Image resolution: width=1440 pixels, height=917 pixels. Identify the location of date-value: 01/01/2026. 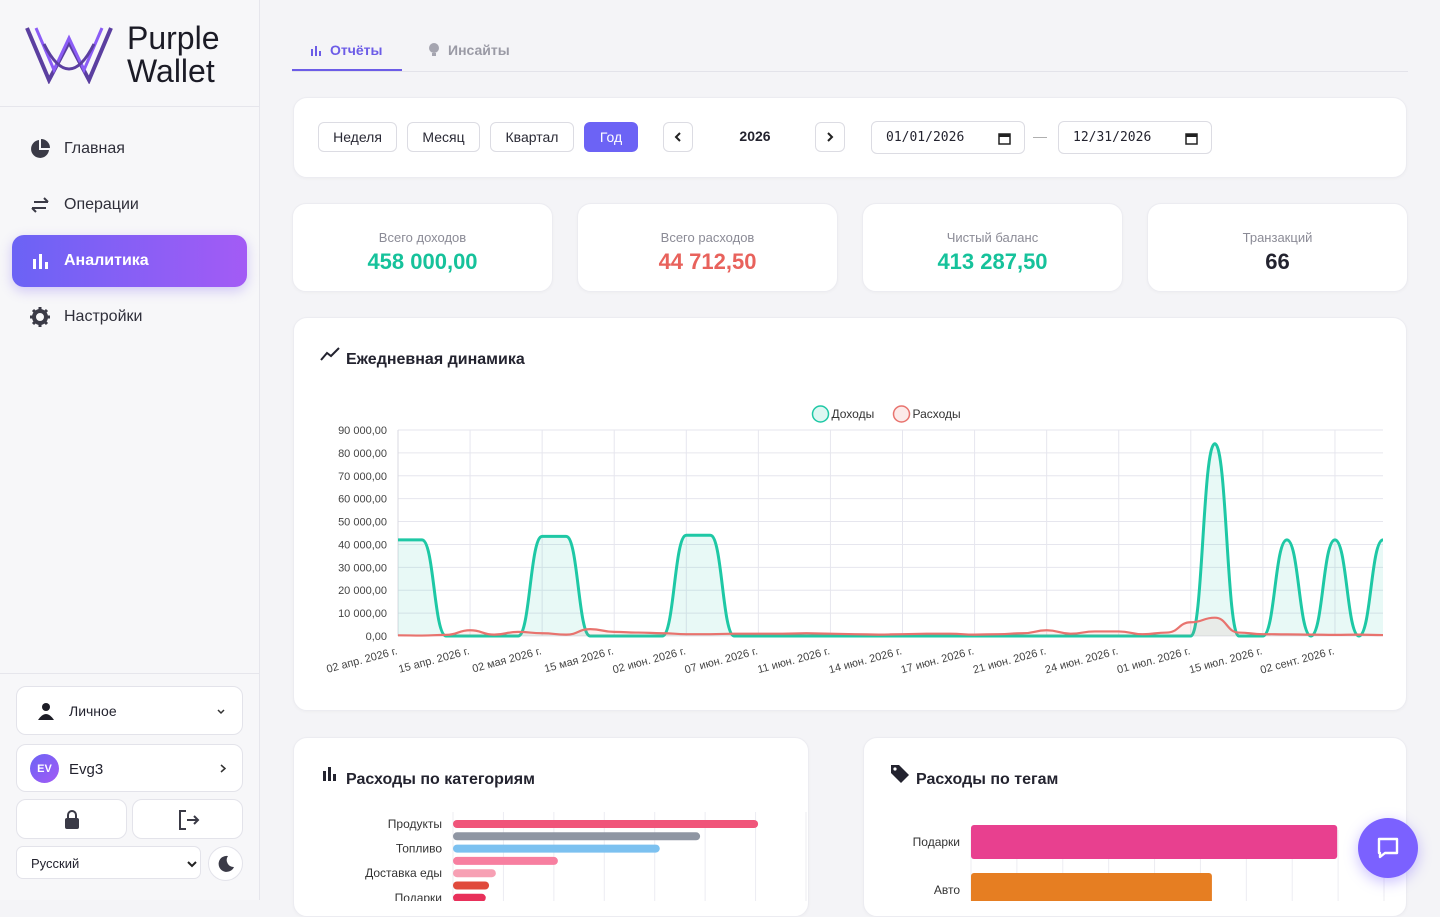
(925, 137).